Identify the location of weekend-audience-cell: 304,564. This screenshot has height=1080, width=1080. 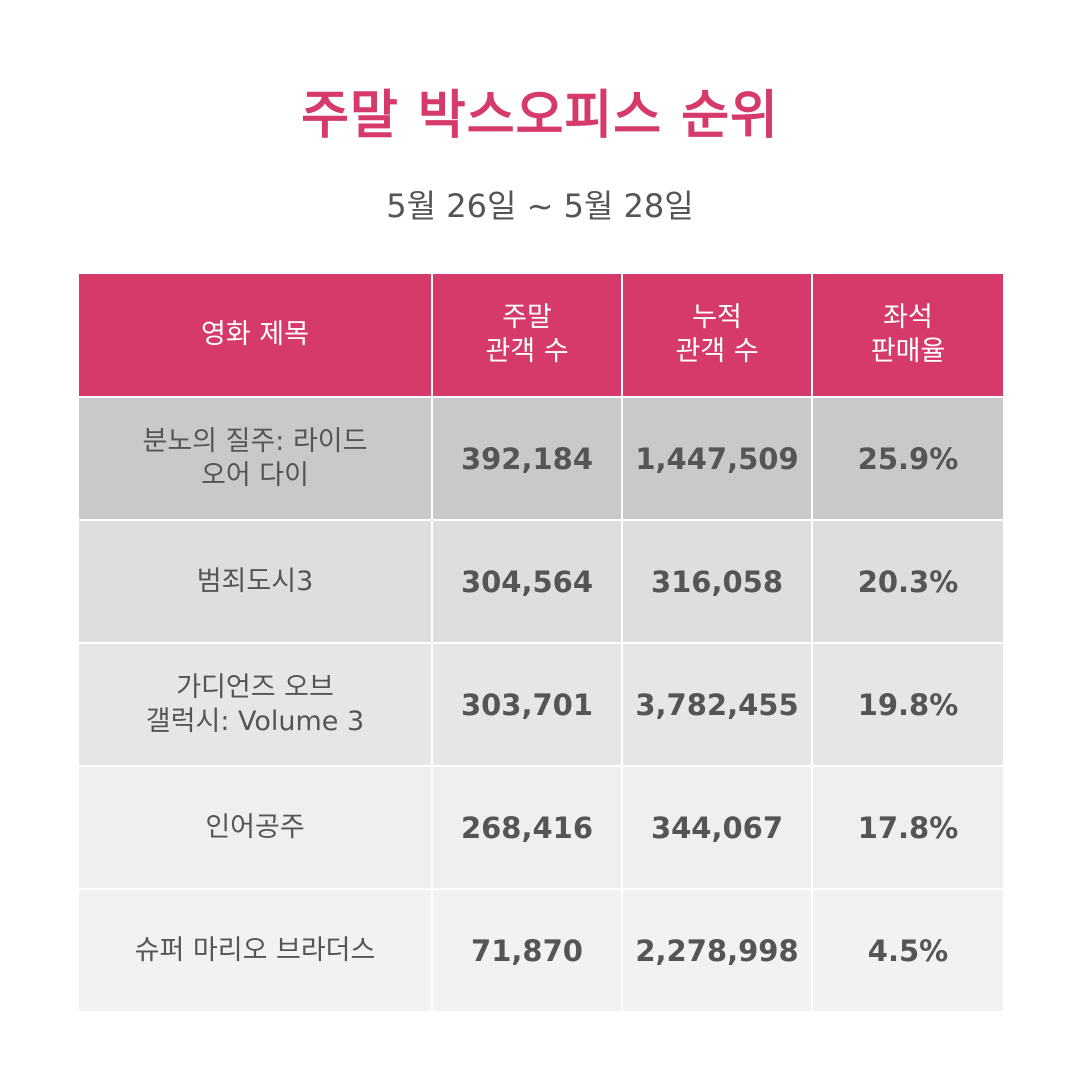
(527, 581).